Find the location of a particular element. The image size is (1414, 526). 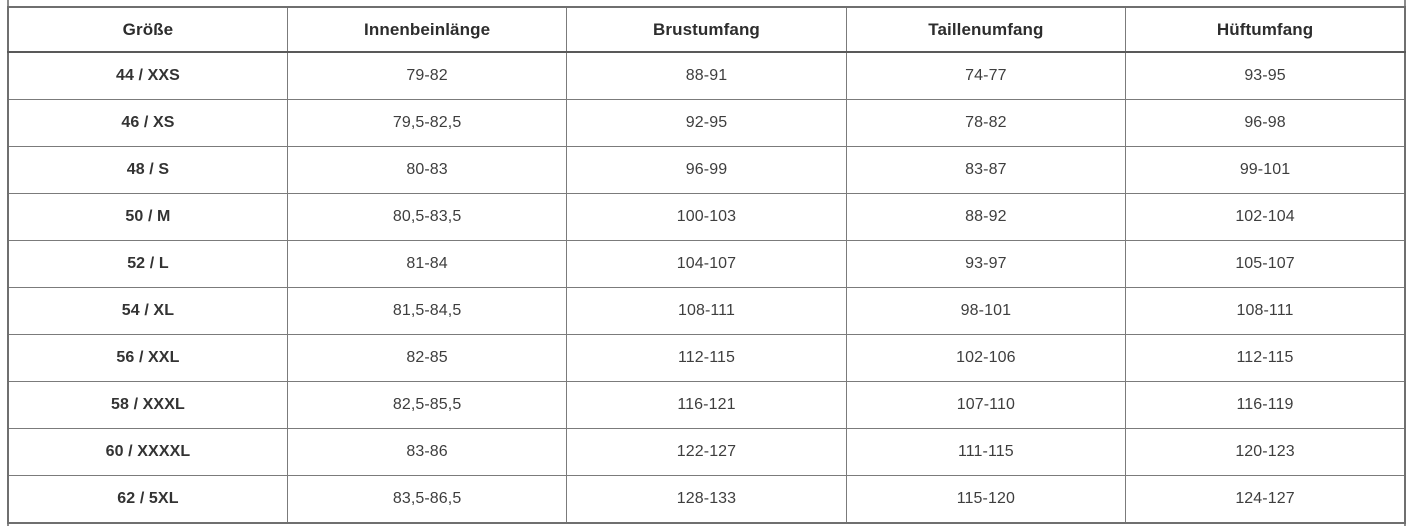

table-row: 58 / XXXL 82,5-85,5 116-121 107-110 116-119 is located at coordinates (706, 405).